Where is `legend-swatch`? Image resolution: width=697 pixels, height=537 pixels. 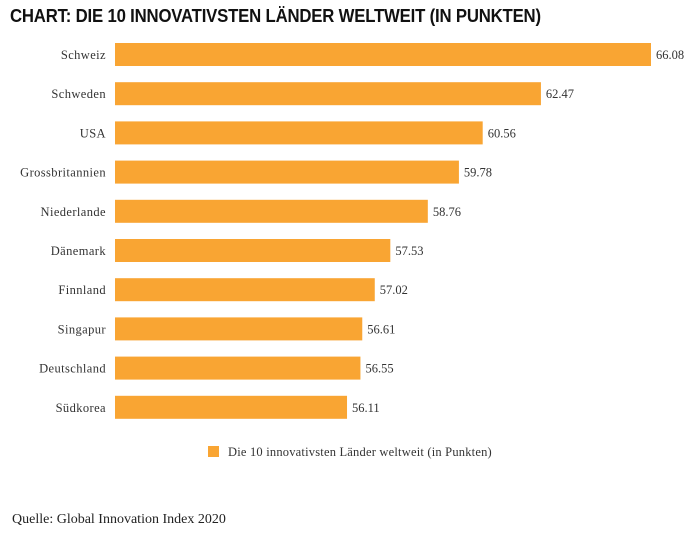
legend-swatch is located at coordinates (213, 451).